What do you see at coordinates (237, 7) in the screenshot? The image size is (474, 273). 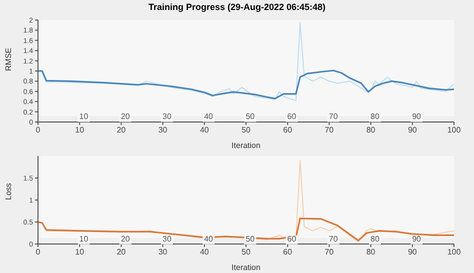 I see `chart-title: Training Progress (29-Aug-2022 06:45:48)` at bounding box center [237, 7].